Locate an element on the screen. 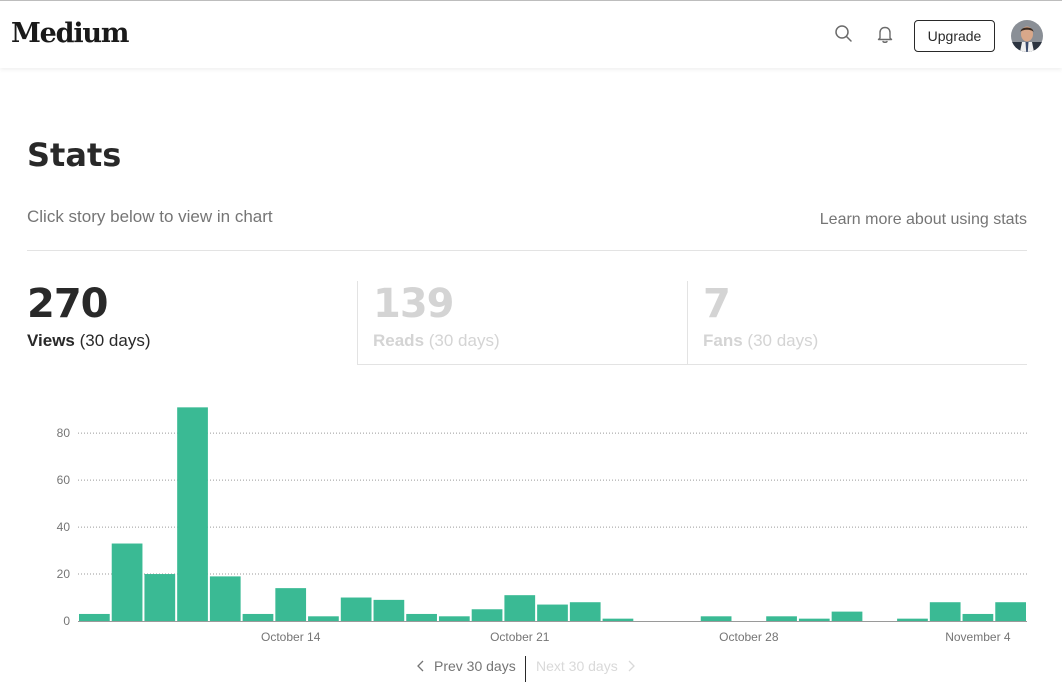  upgrade-button: Upgrade is located at coordinates (954, 36).